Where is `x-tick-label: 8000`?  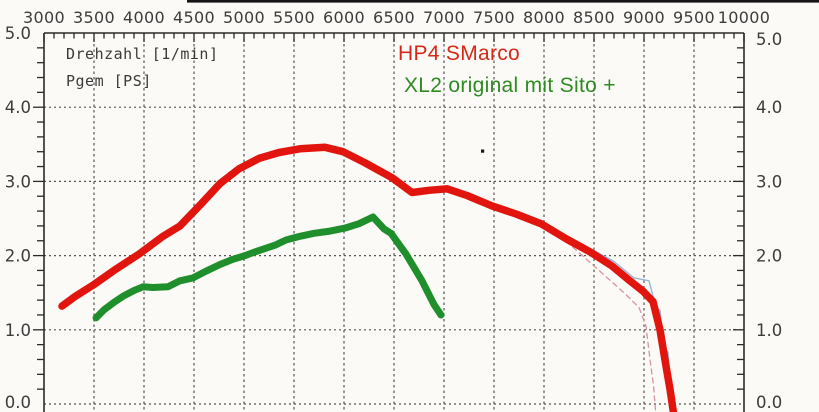 x-tick-label: 8000 is located at coordinates (544, 17).